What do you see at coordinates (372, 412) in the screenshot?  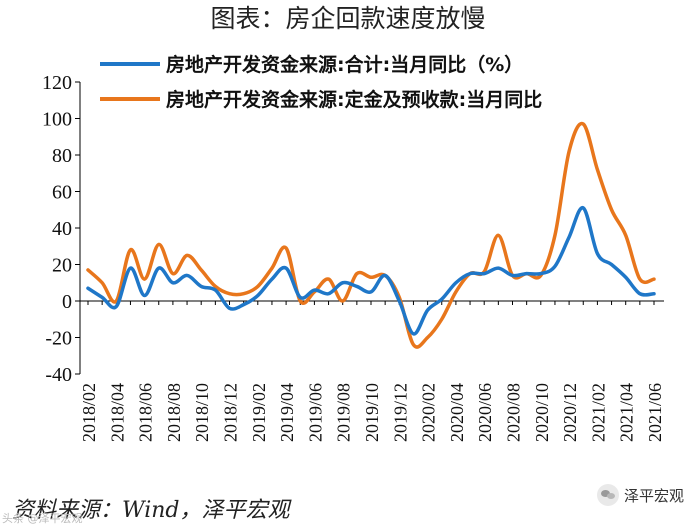 I see `x-tick-label: 2019/10` at bounding box center [372, 412].